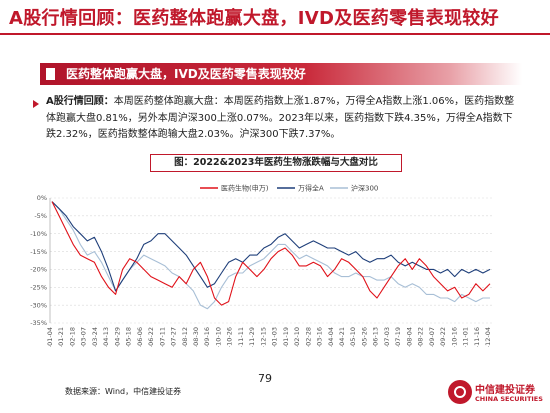 The height and width of the screenshot is (413, 550). Describe the element at coordinates (95, 337) in the screenshot. I see `x-tick-label: 2022-03-24` at that location.